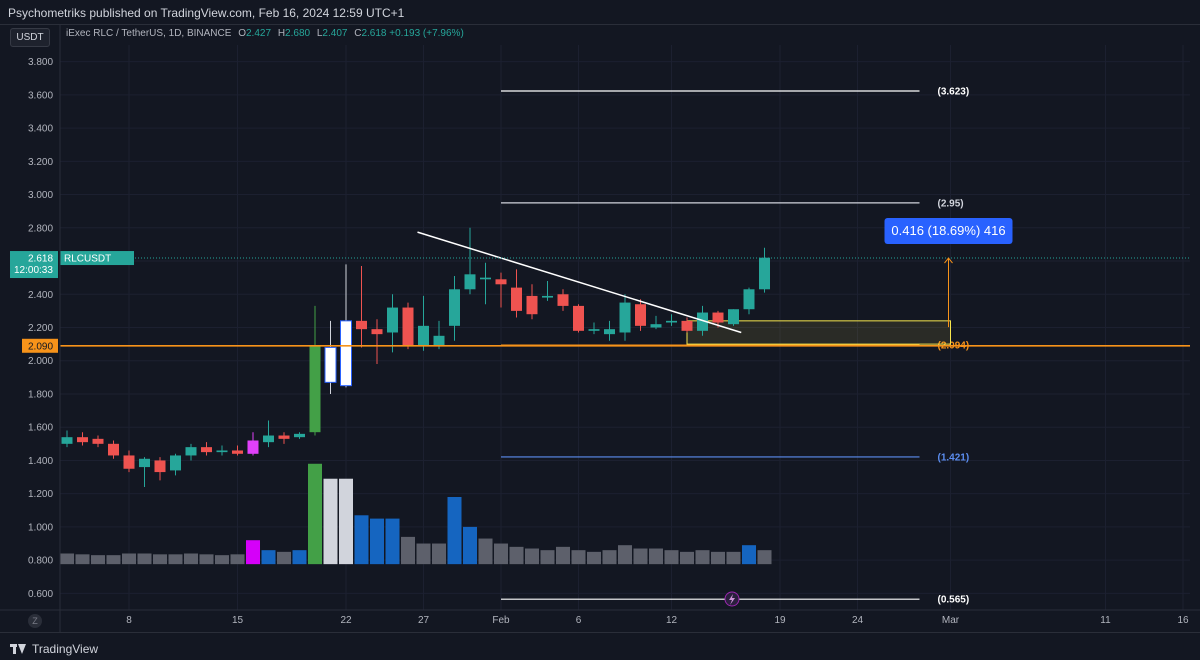 The height and width of the screenshot is (660, 1200). What do you see at coordinates (87, 259) in the screenshot?
I see `symbol-tag-label: RLCUSDT` at bounding box center [87, 259].